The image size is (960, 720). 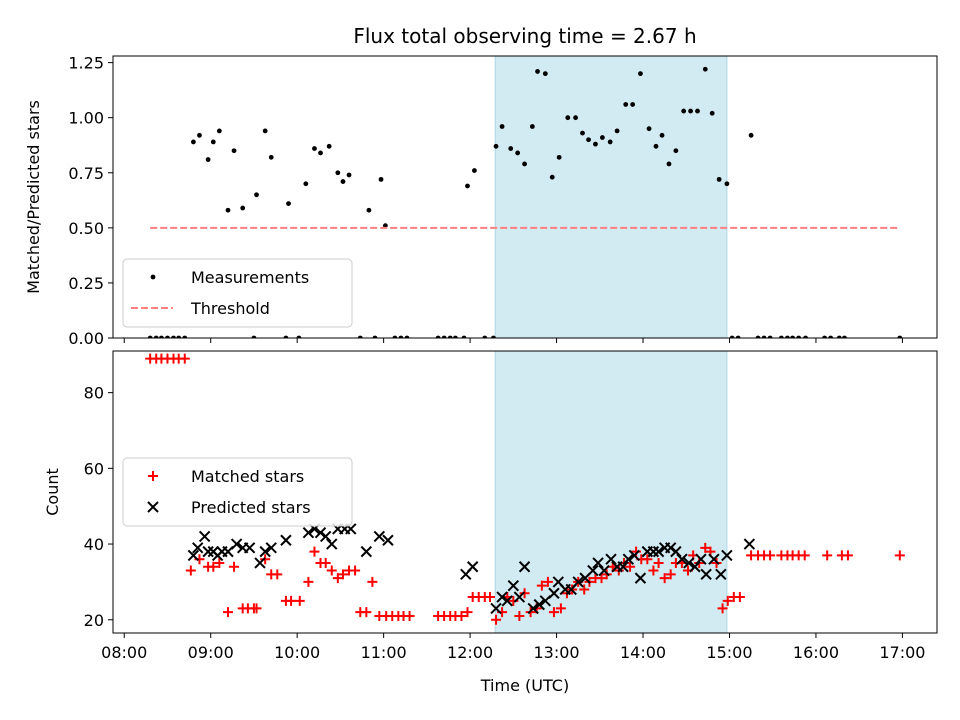 I want to click on legend-label: Threshold, so click(x=230, y=308).